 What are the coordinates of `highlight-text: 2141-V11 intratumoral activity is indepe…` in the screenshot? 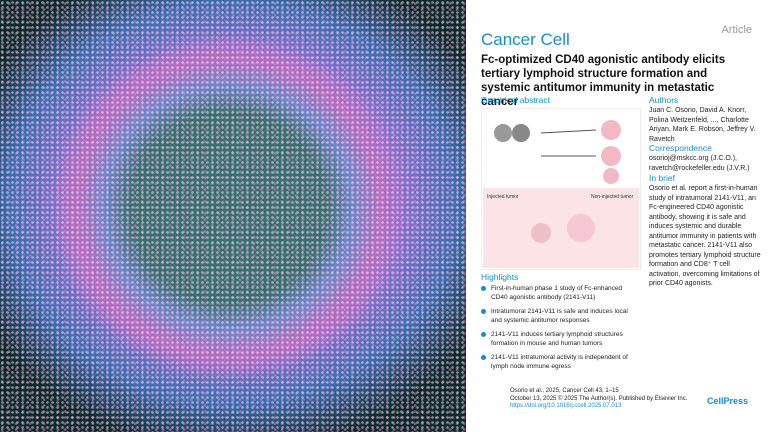 It's located at (559, 362).